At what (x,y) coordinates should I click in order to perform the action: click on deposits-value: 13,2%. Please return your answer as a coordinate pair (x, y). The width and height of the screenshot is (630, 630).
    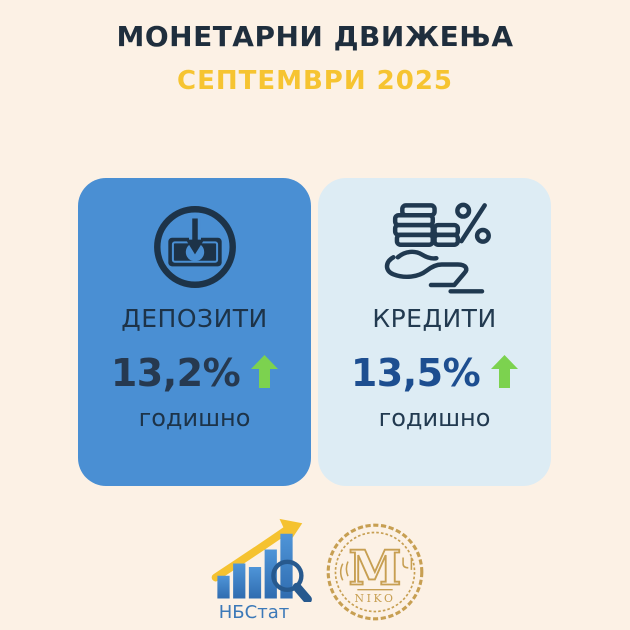
    Looking at the image, I should click on (175, 373).